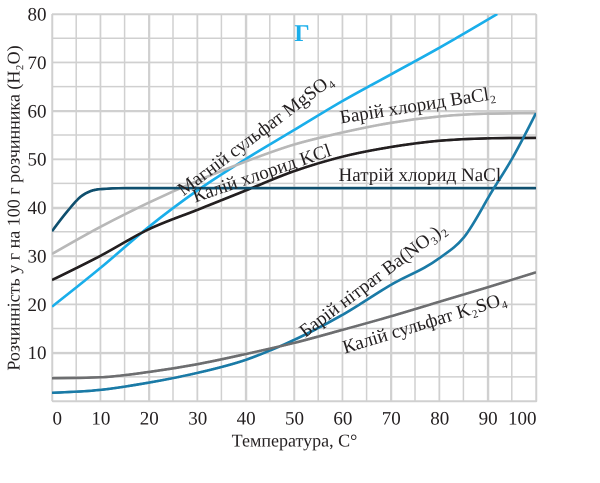  What do you see at coordinates (37, 257) in the screenshot?
I see `y-tick-label: 30` at bounding box center [37, 257].